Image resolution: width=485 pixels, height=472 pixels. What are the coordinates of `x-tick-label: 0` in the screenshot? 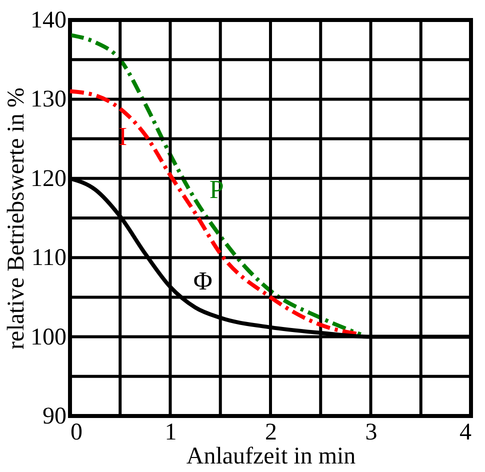 It's located at (76, 433).